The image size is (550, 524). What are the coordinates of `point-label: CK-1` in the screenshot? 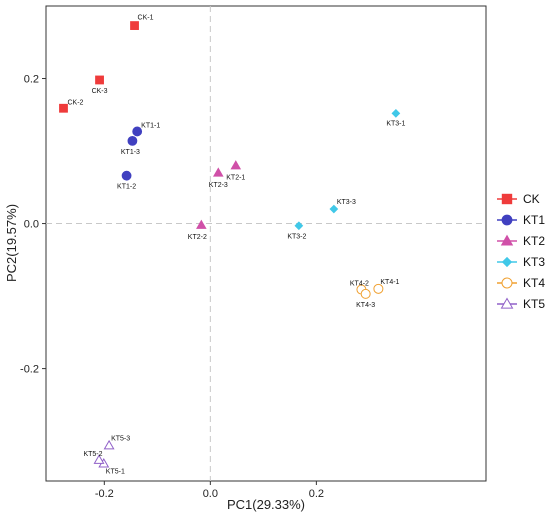 It's located at (146, 18).